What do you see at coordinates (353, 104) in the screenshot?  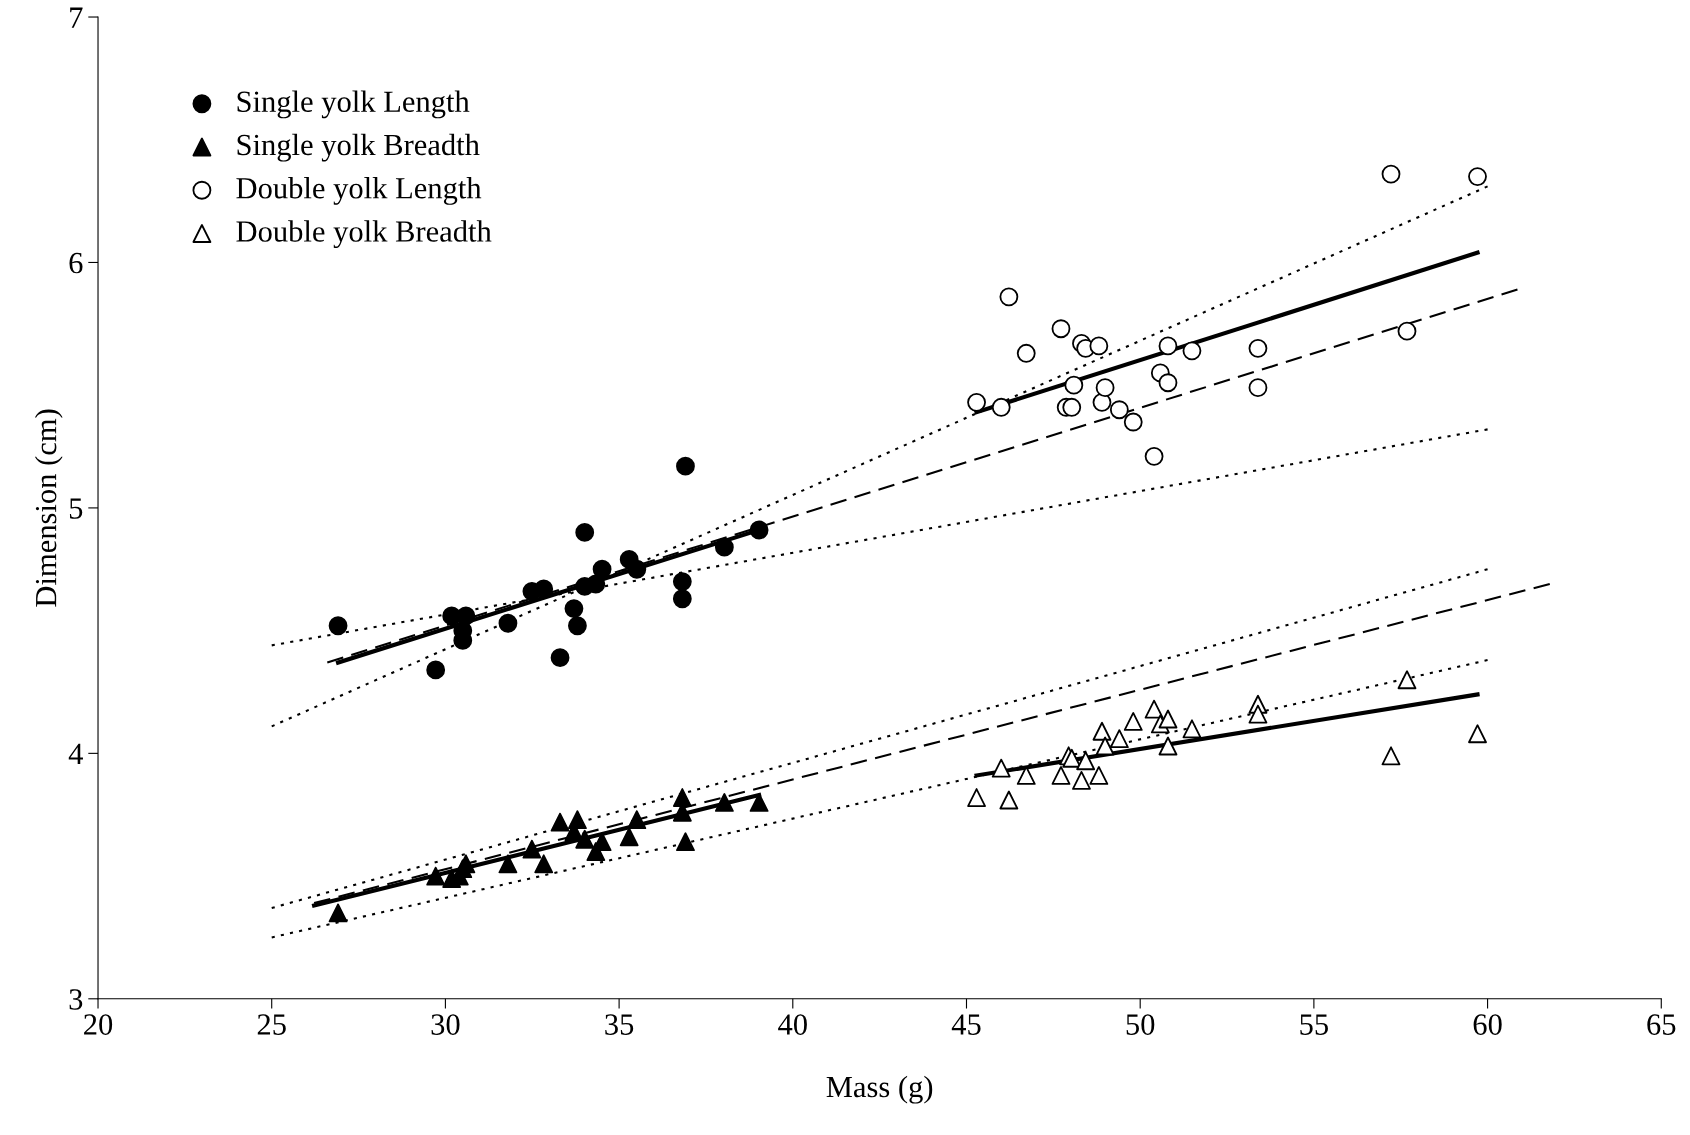 I see `legend-label: Single yolk Length` at bounding box center [353, 104].